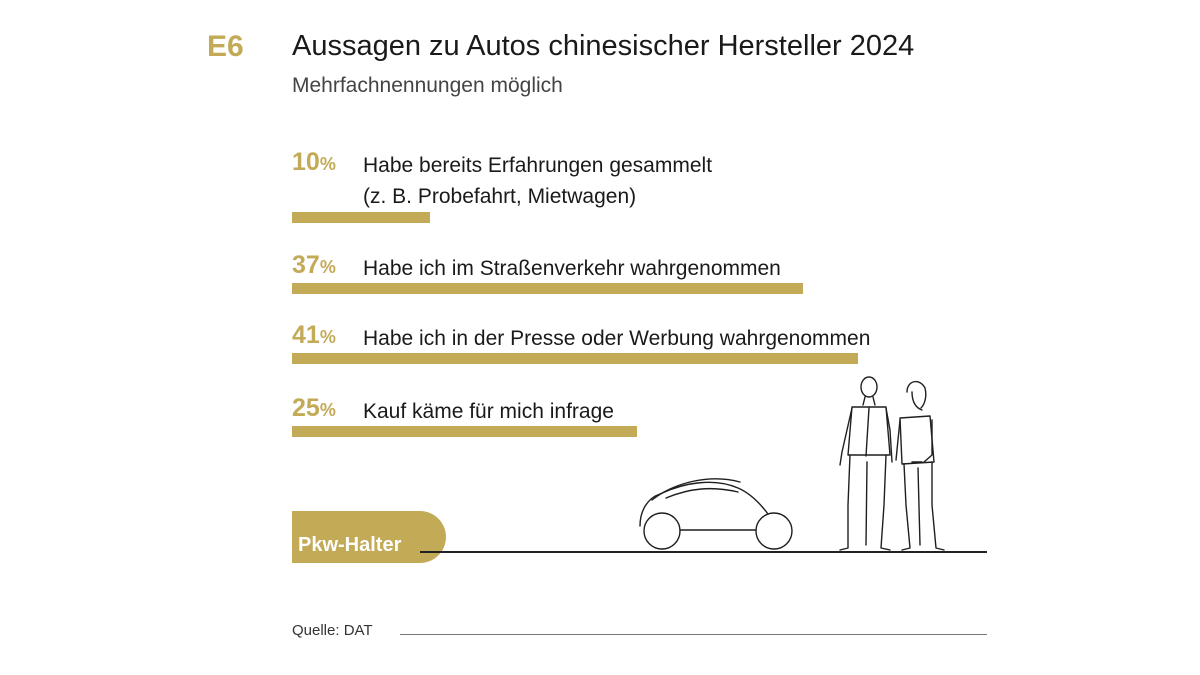 This screenshot has width=1200, height=675. Describe the element at coordinates (716, 514) in the screenshot. I see `car-icon` at that location.